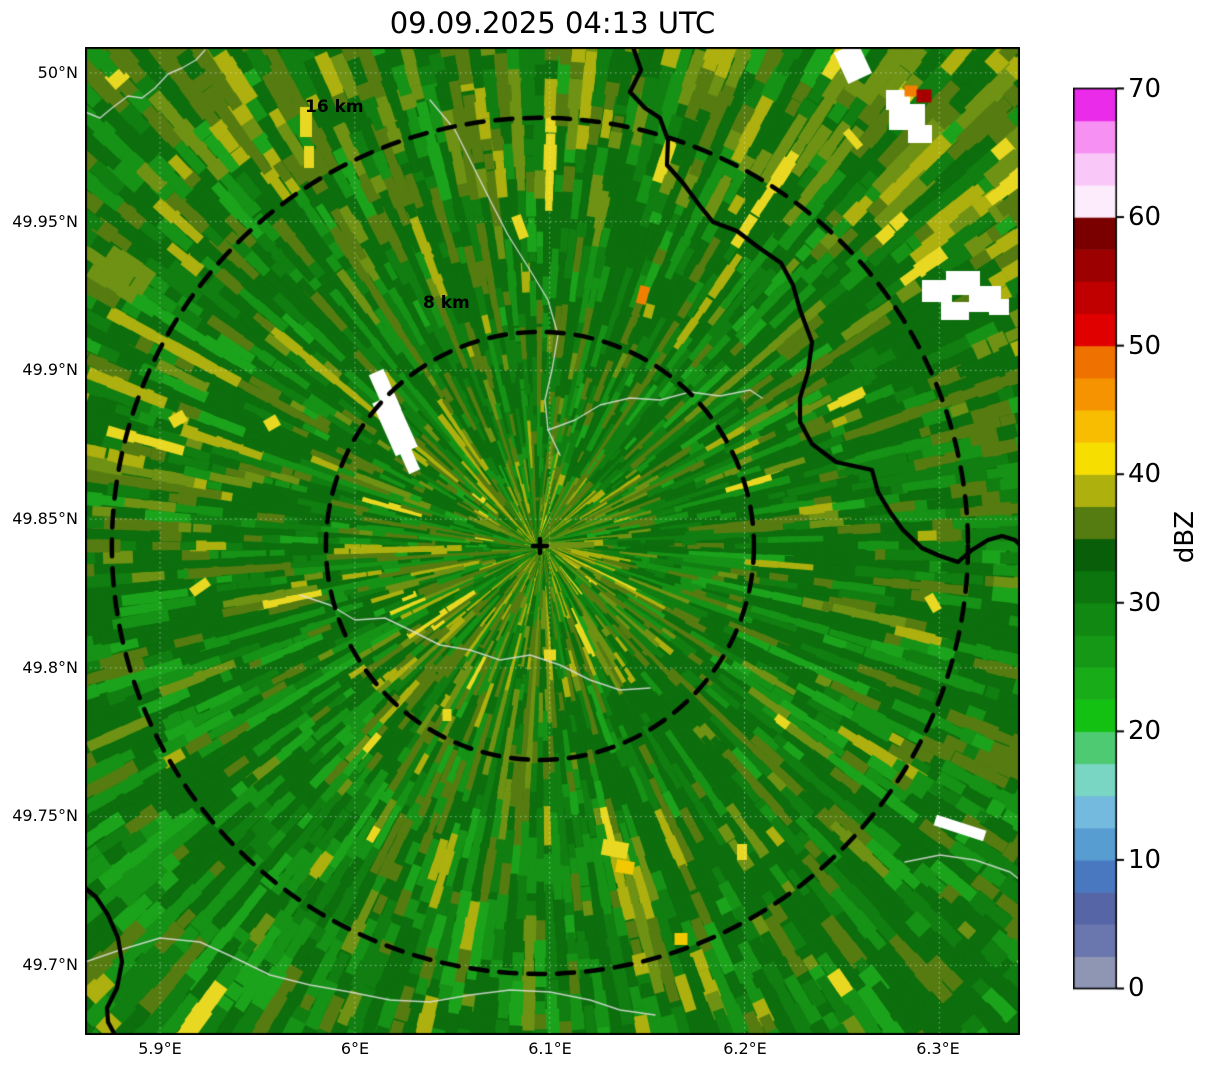  What do you see at coordinates (1185, 537) in the screenshot?
I see `colorbar-axis-label: dBZ` at bounding box center [1185, 537].